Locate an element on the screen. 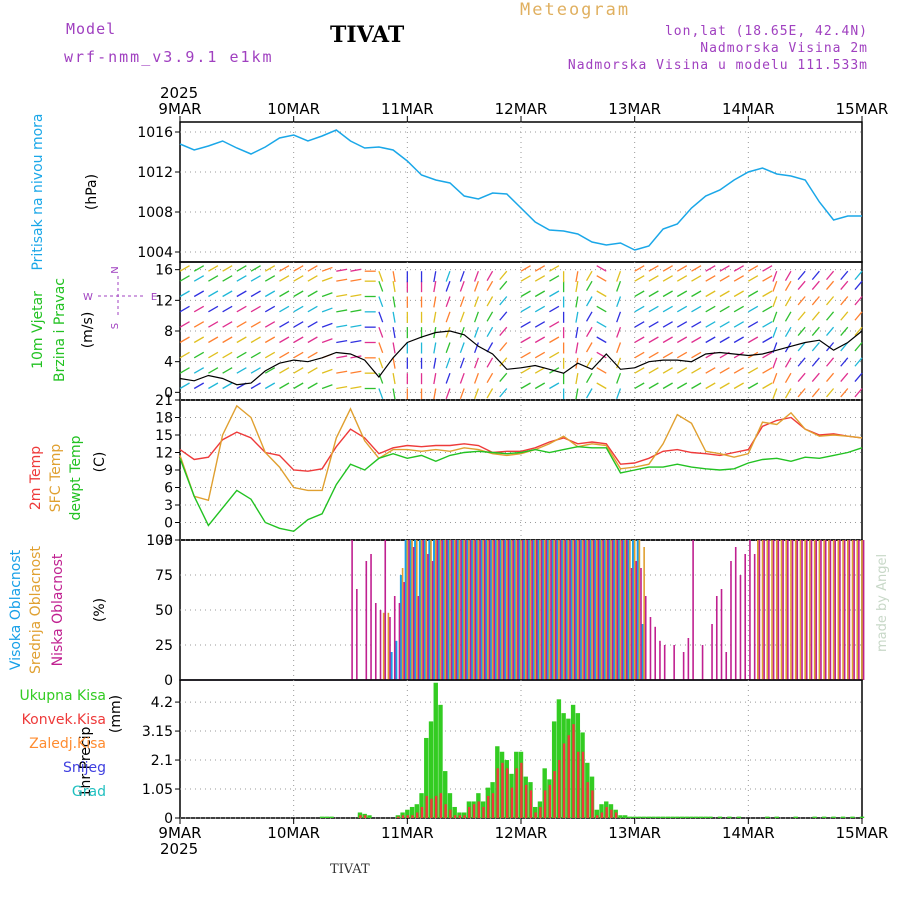  cloud-high-label: Visoka Oblacnost is located at coordinates (16, 609).